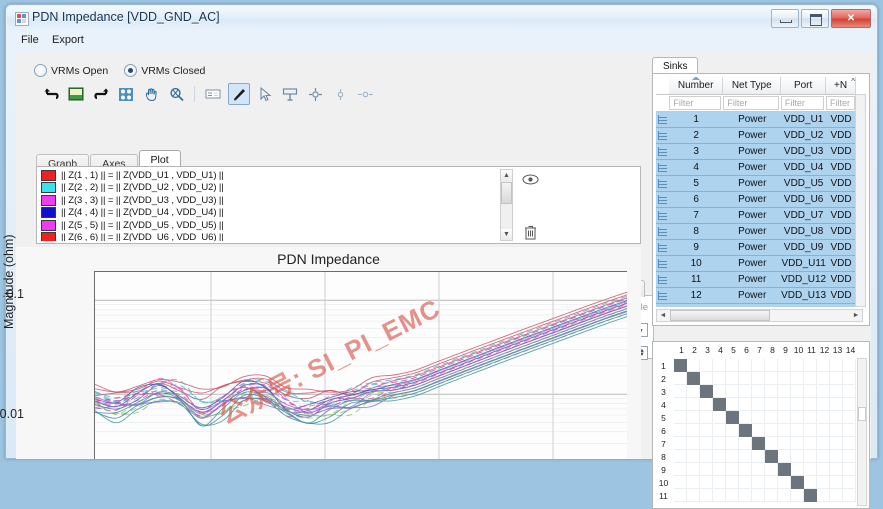 This screenshot has height=509, width=883. What do you see at coordinates (862, 414) in the screenshot?
I see `matrix-scroll-thumb` at bounding box center [862, 414].